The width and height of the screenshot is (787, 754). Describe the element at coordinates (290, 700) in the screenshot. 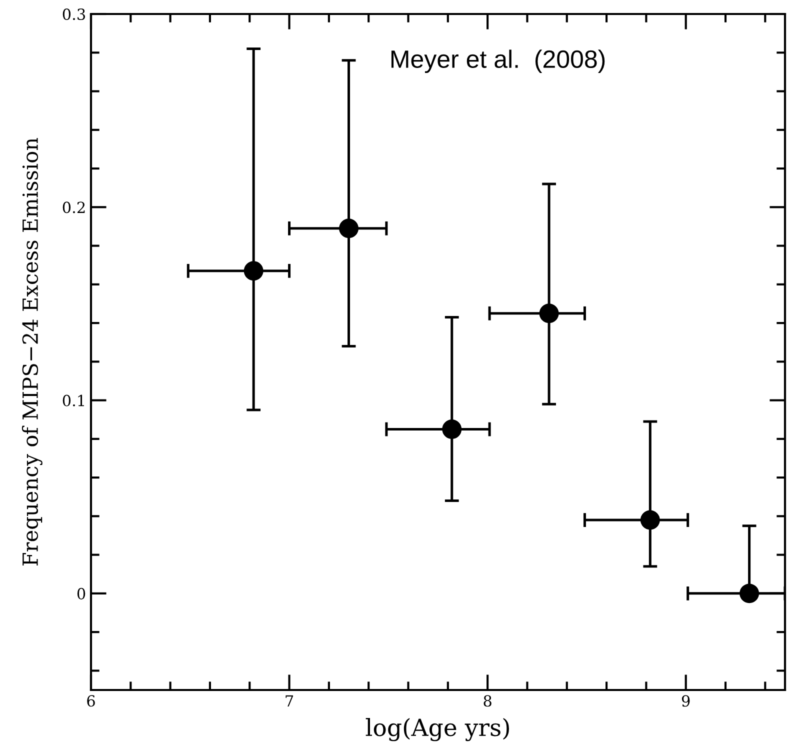

I see `x-tick-label: 7` at that location.